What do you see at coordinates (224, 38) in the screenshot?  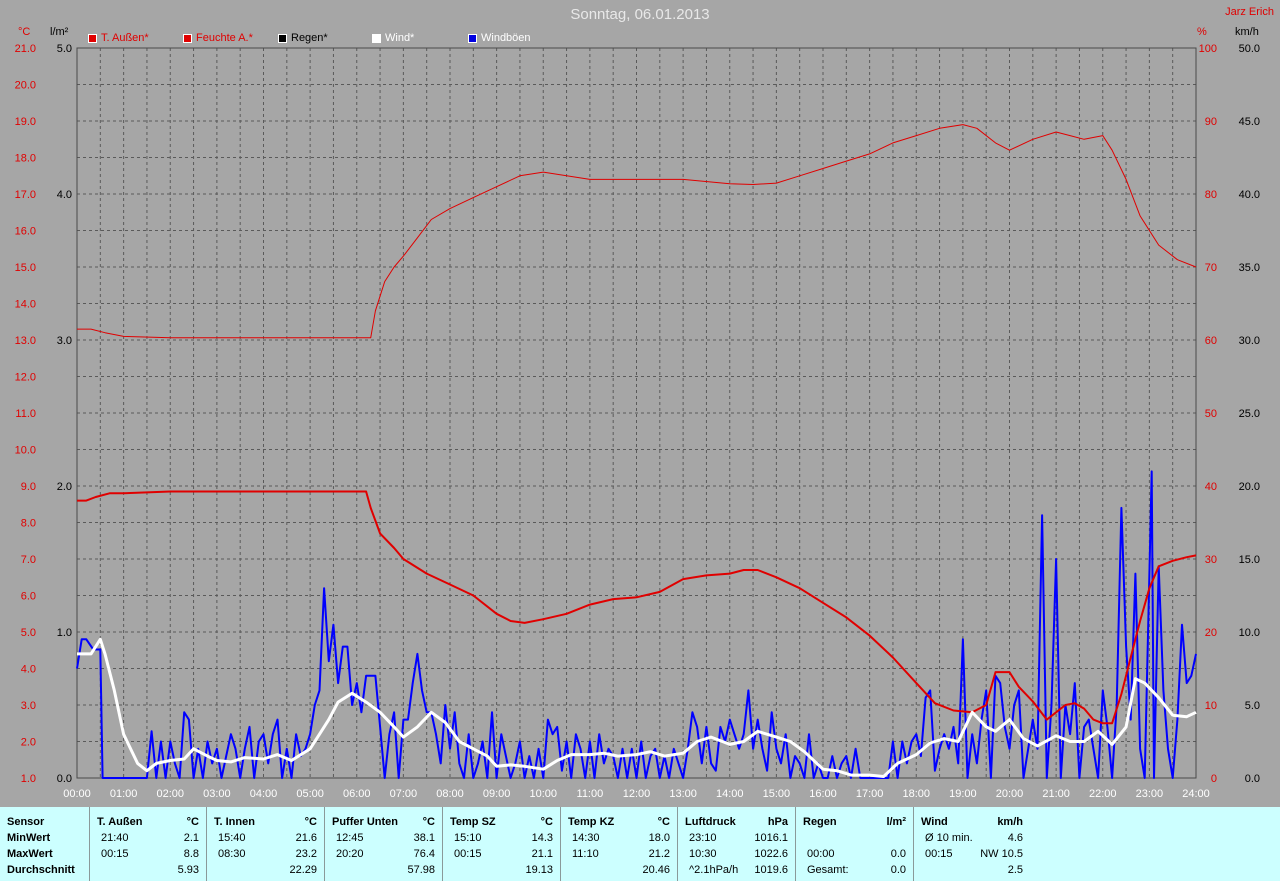 I see `legend-label: Feuchte A.*` at bounding box center [224, 38].